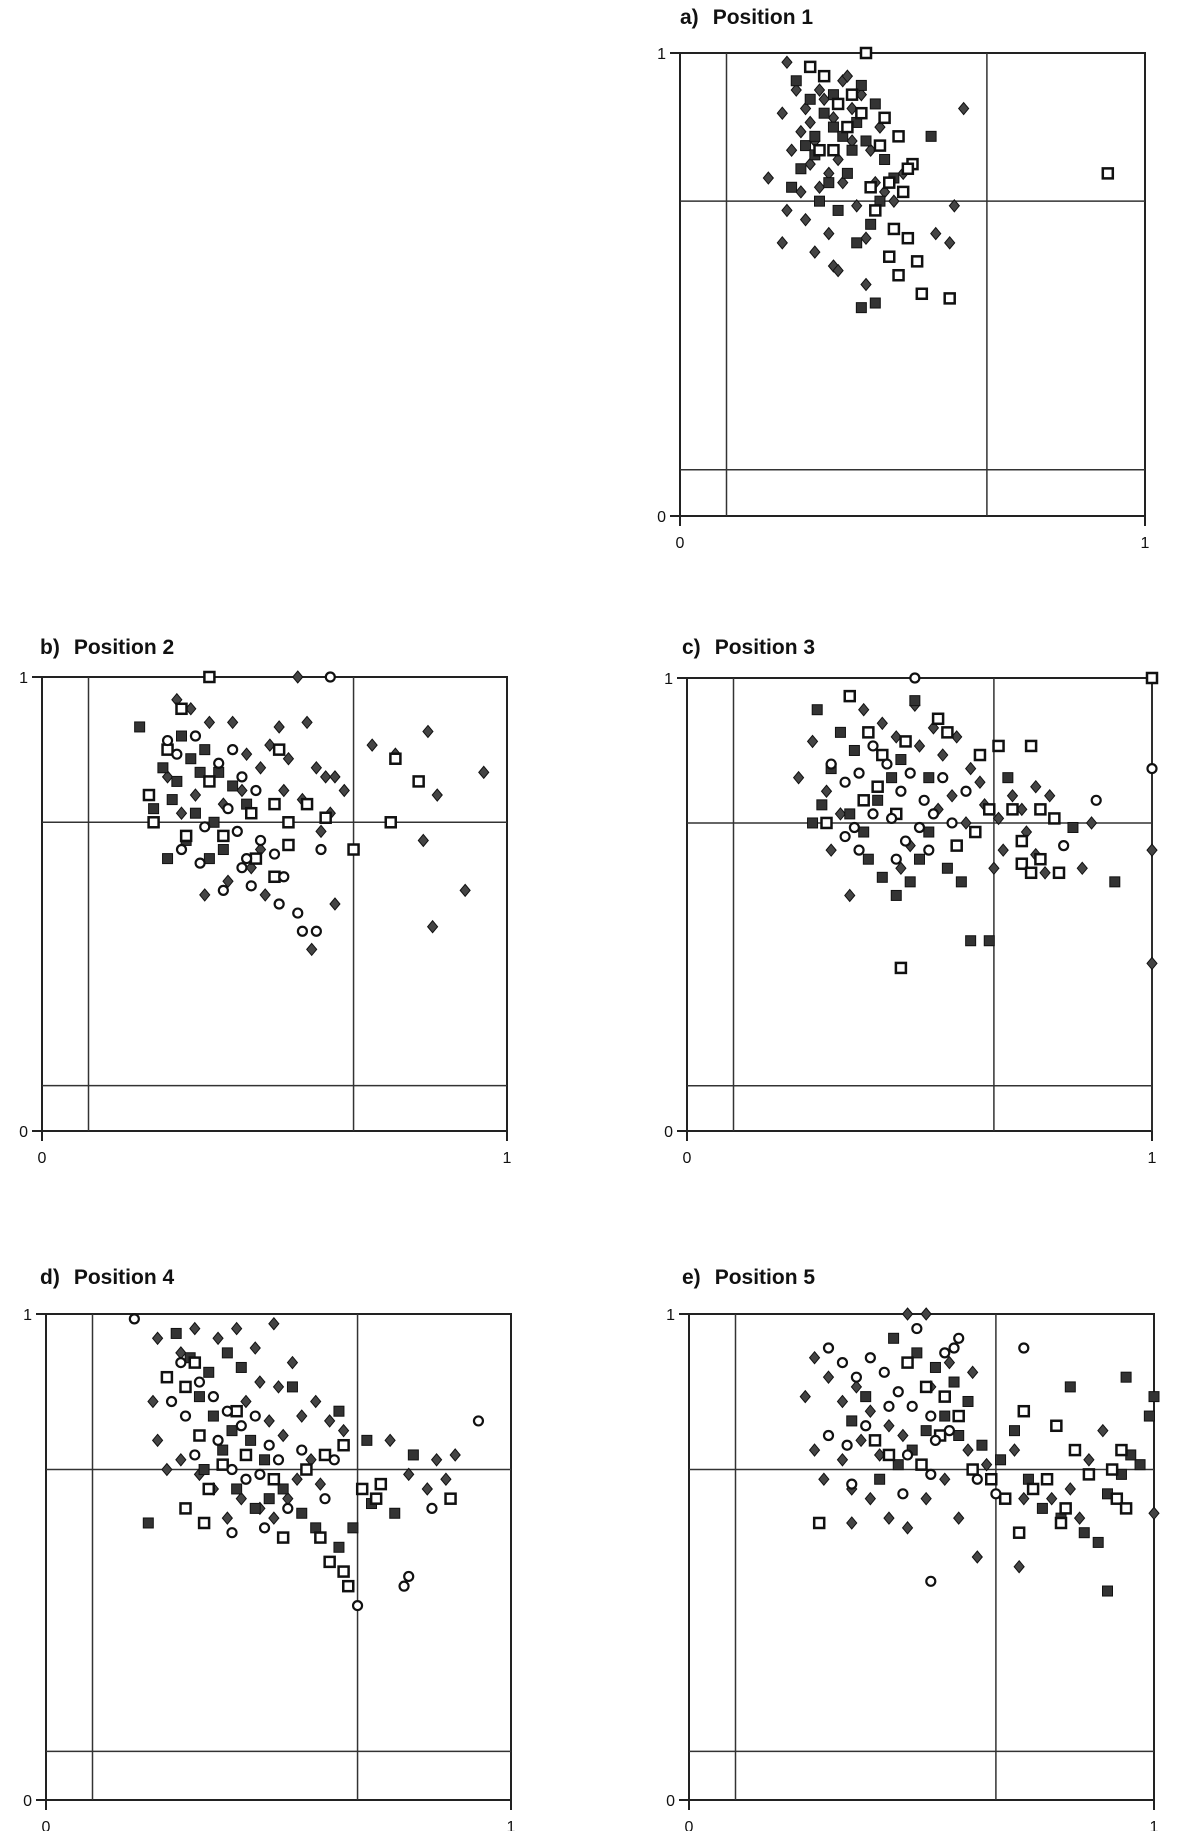 This screenshot has width=1178, height=1831. What do you see at coordinates (765, 1277) in the screenshot?
I see `panel-title-text: Position 5` at bounding box center [765, 1277].